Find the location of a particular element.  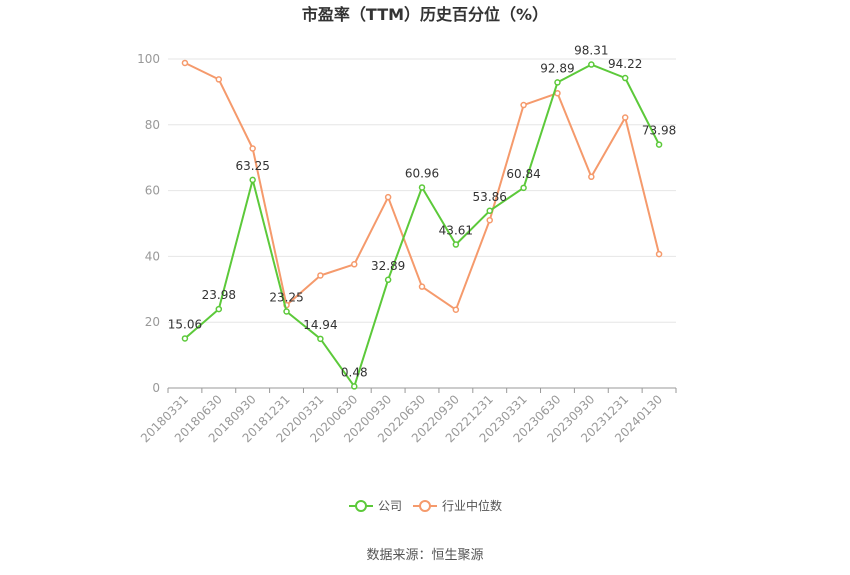

data-label: 14.94 is located at coordinates (320, 325).